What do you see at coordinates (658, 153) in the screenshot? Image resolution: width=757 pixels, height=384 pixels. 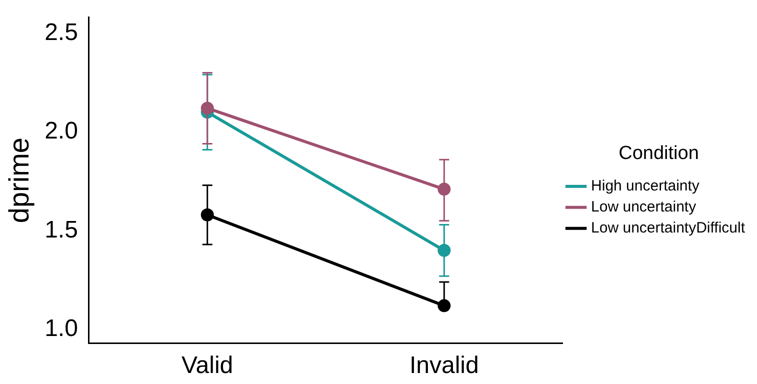 I see `legend-title: Condition` at bounding box center [658, 153].